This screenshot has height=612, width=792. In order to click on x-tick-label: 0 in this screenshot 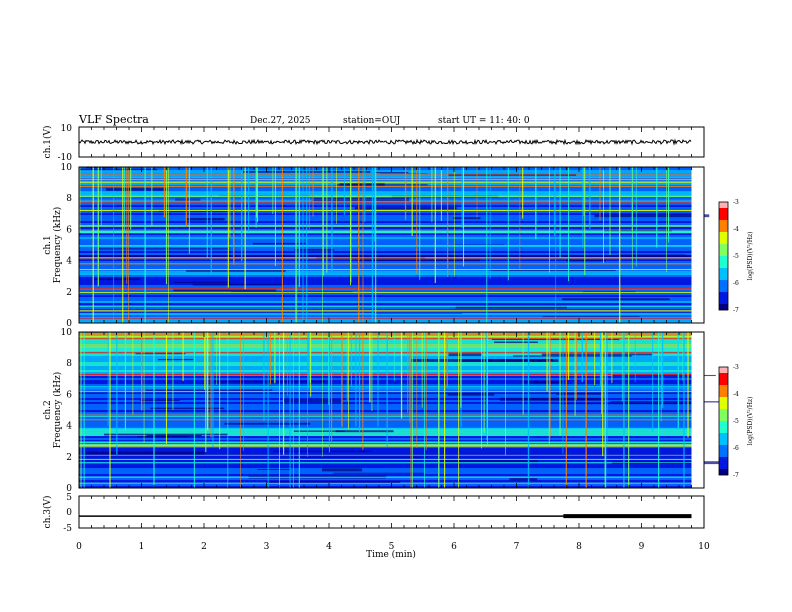, I will do `click(79, 547)`.